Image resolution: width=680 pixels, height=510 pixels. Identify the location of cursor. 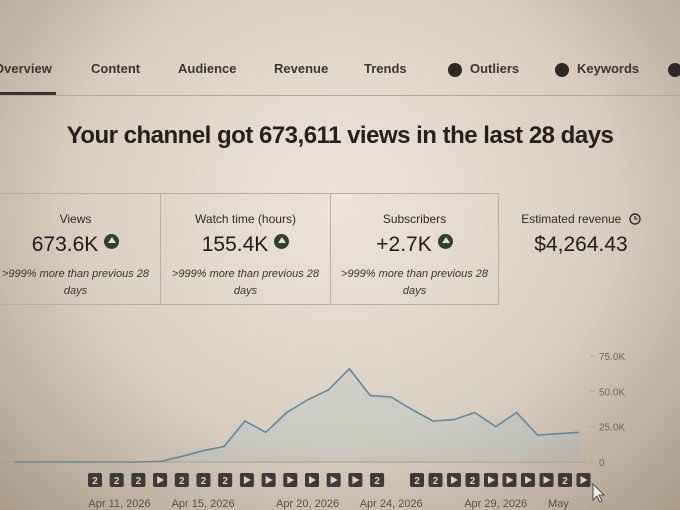
(598, 493).